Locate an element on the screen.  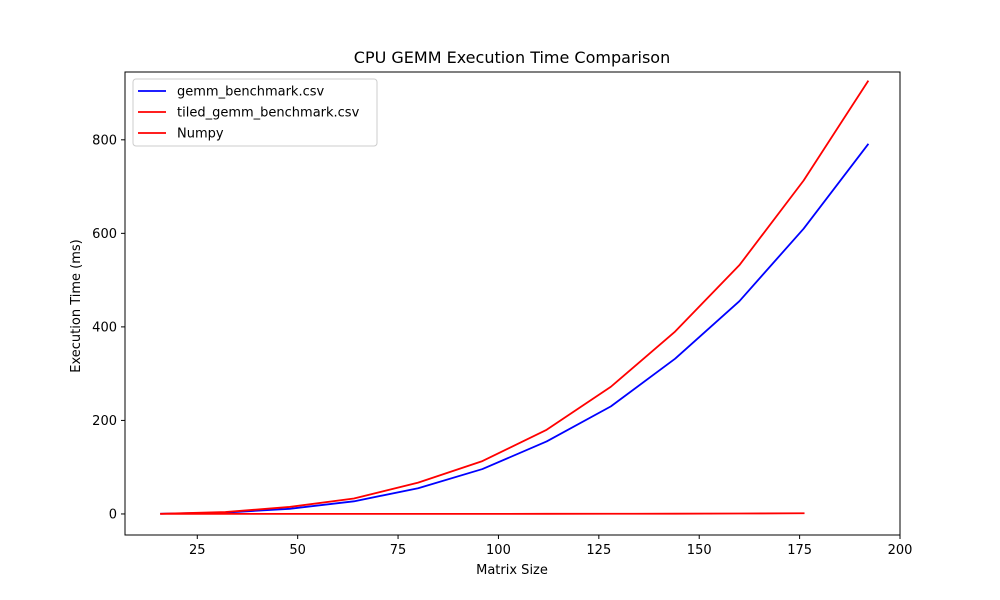
x-tick-label: 25 is located at coordinates (197, 550).